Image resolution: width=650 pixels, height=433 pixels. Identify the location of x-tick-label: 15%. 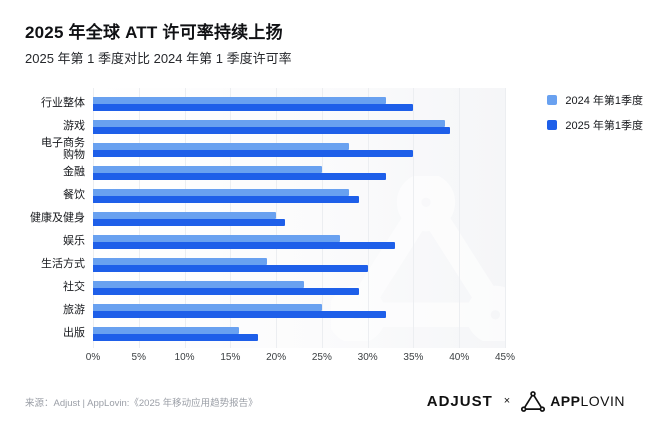
(230, 357).